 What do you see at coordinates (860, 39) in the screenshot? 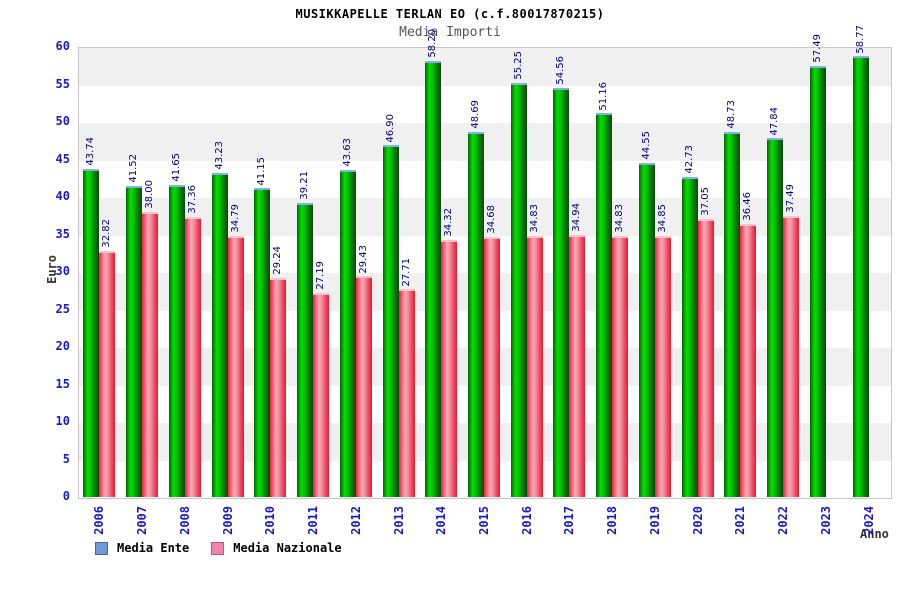
I see `bar-value-label: 58.77` at bounding box center [860, 39].